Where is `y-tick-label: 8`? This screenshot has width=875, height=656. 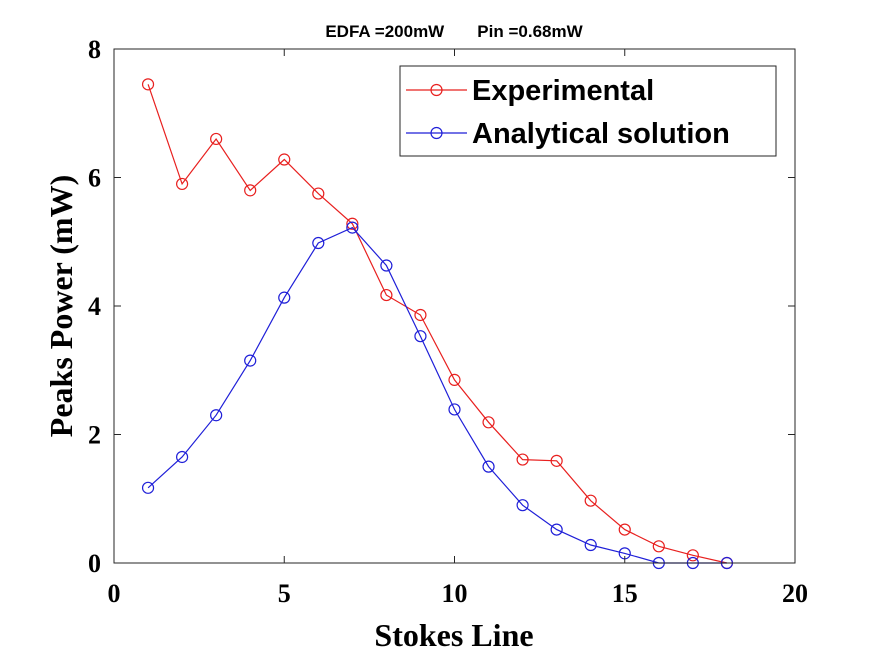
y-tick-label: 8 is located at coordinates (94, 49).